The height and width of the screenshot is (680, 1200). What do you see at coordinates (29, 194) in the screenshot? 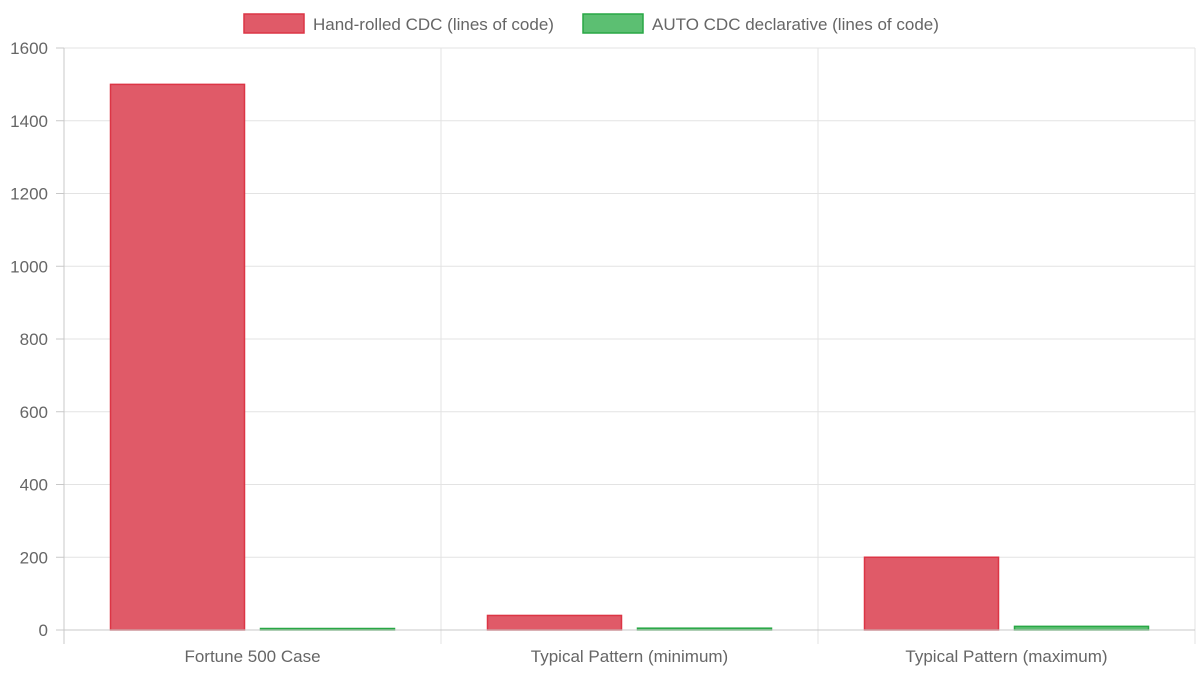
I see `y-tick-label: 1200` at bounding box center [29, 194].